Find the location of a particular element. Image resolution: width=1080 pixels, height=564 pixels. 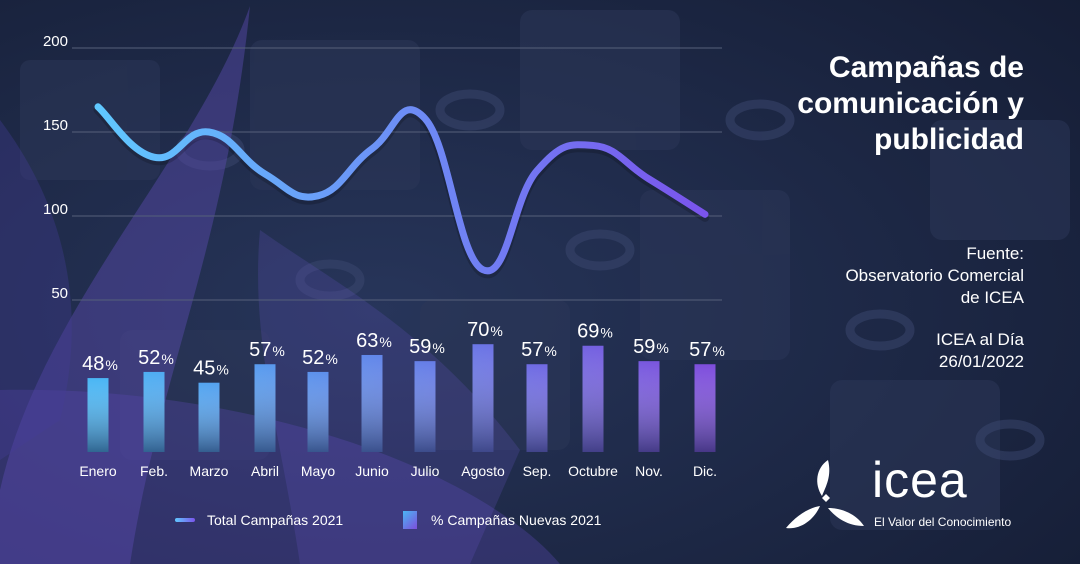

x-tick-label: Abril is located at coordinates (265, 471).